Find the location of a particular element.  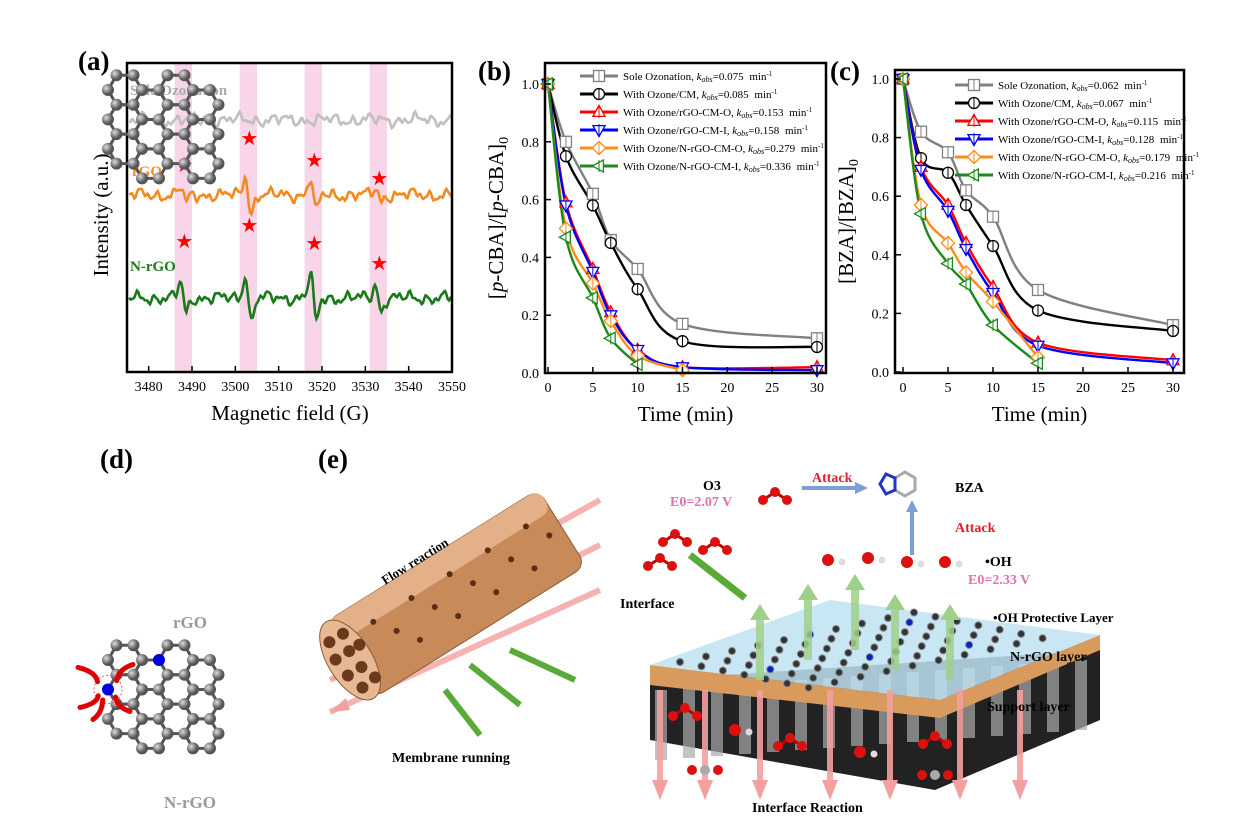

nitrogen-site is located at coordinates (909, 622).